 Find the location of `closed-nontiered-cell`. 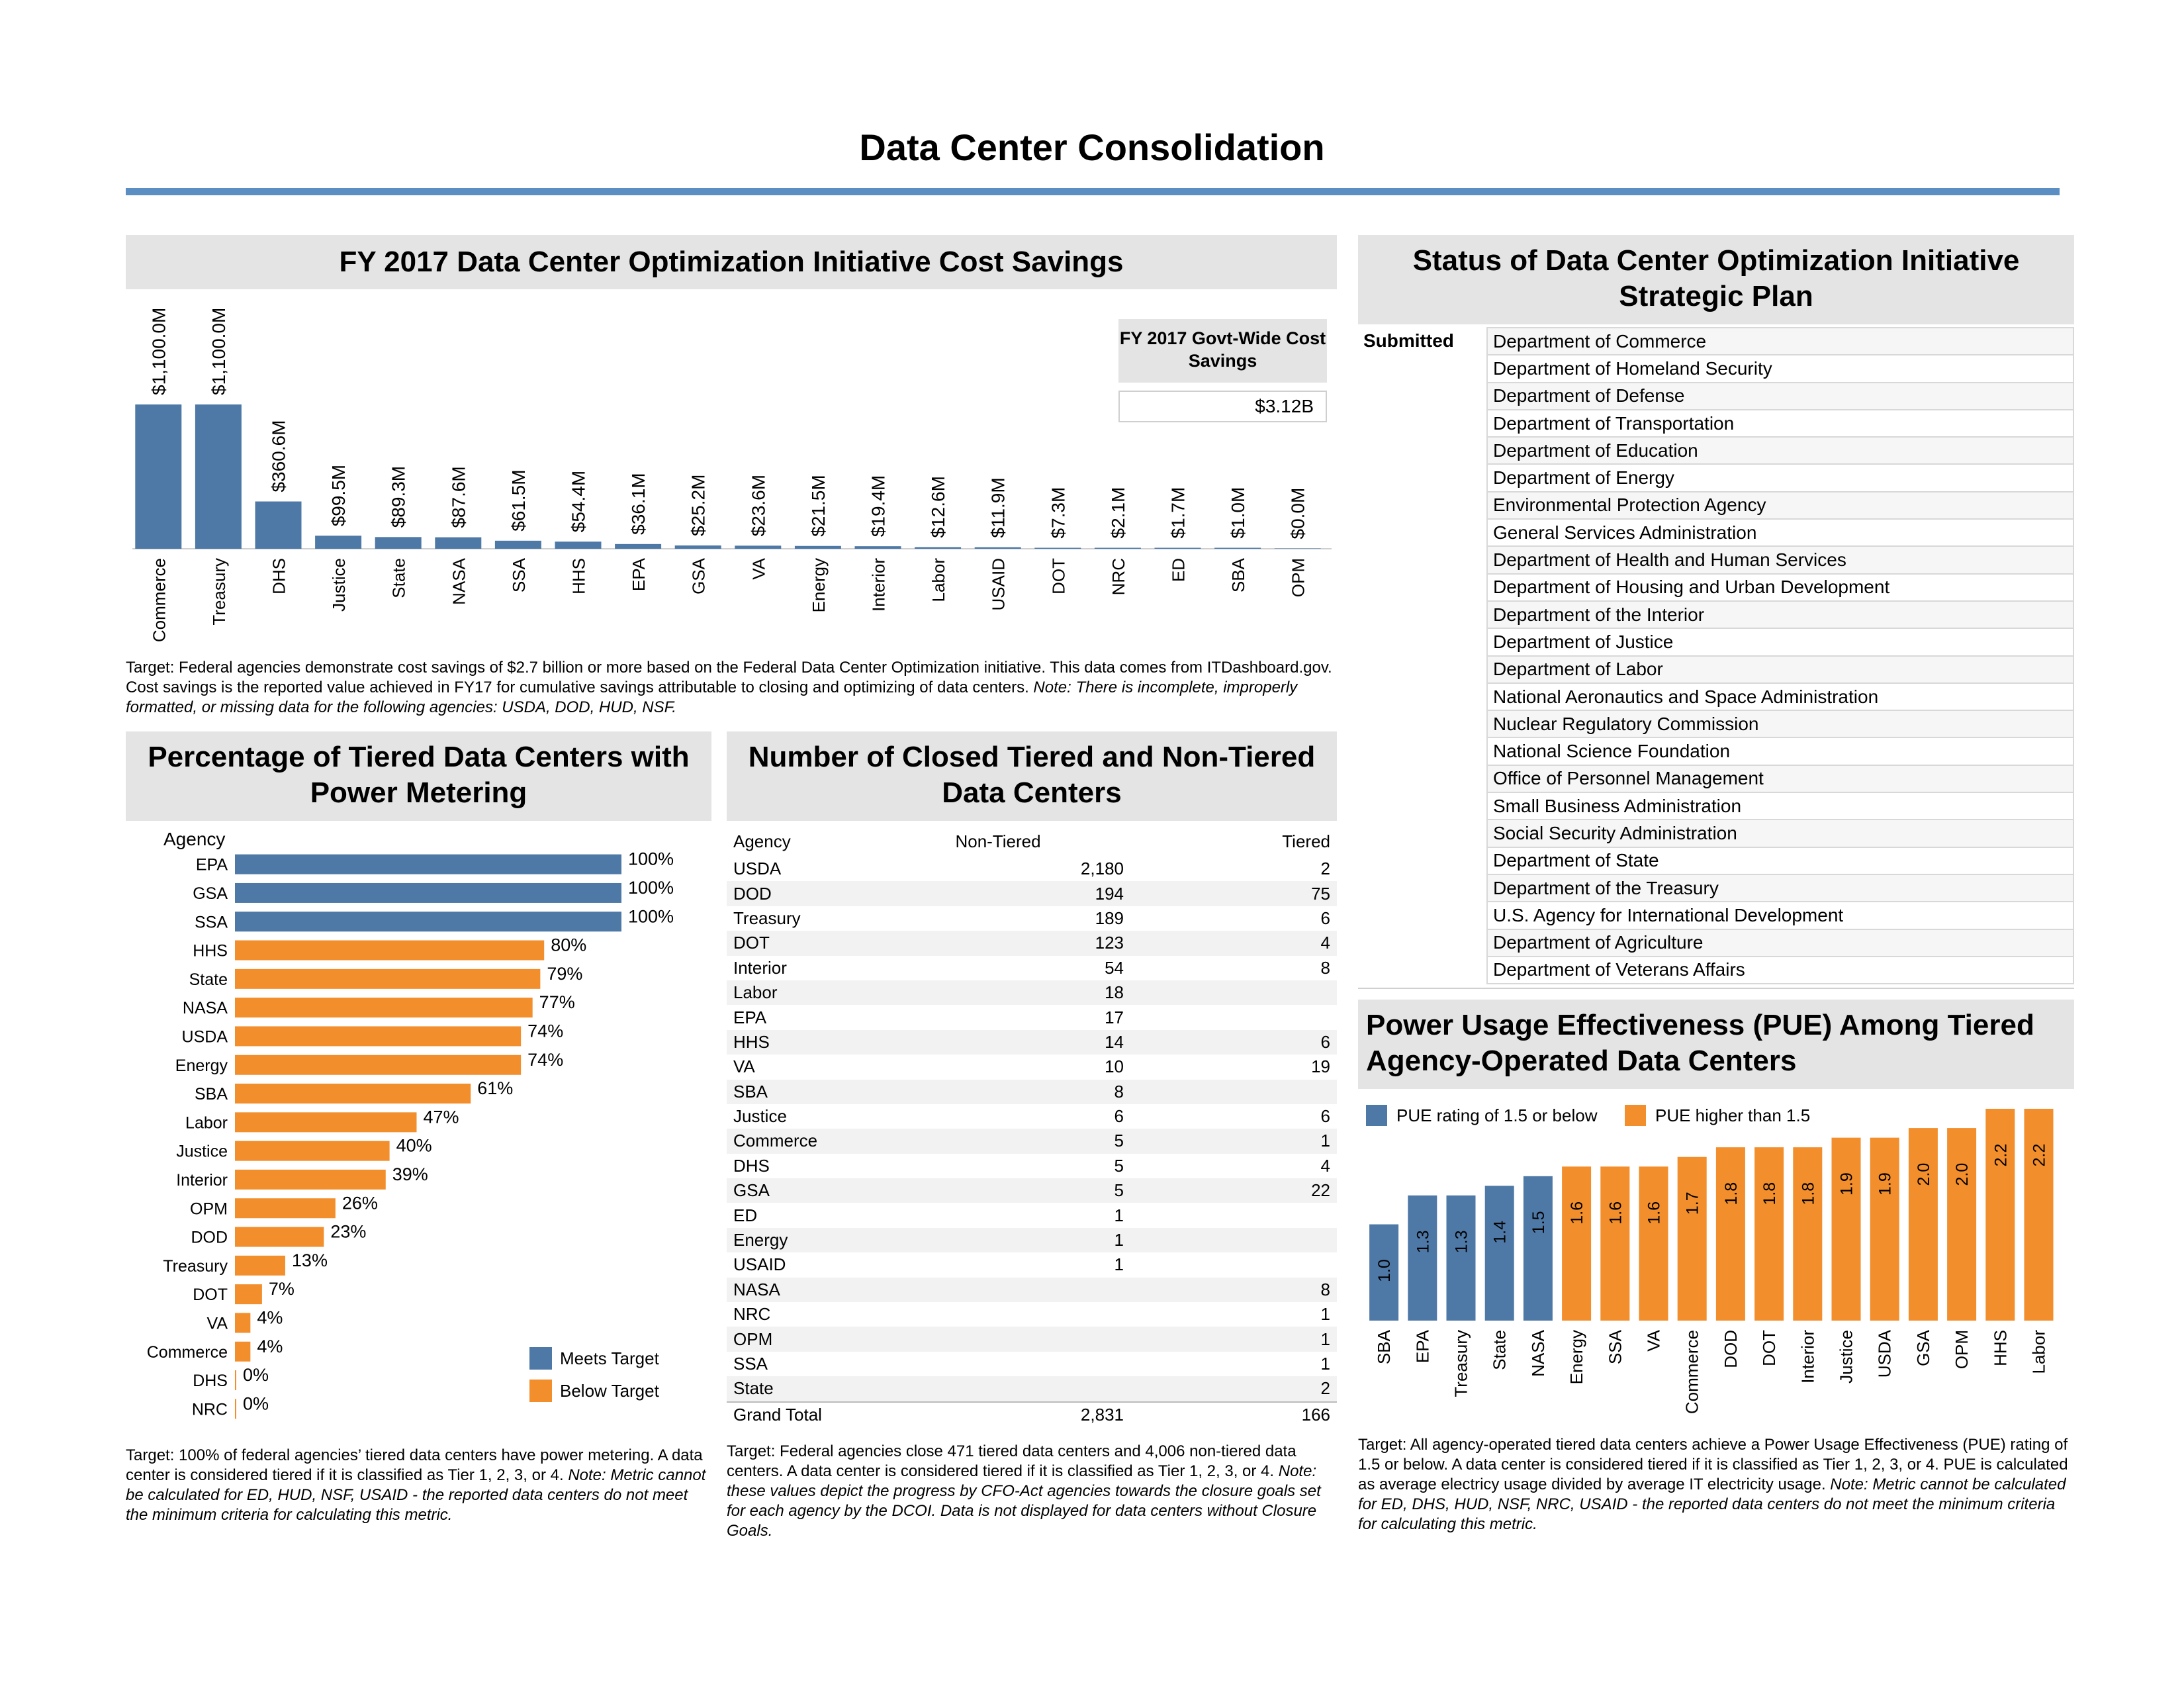

closed-nontiered-cell is located at coordinates (998, 1290).